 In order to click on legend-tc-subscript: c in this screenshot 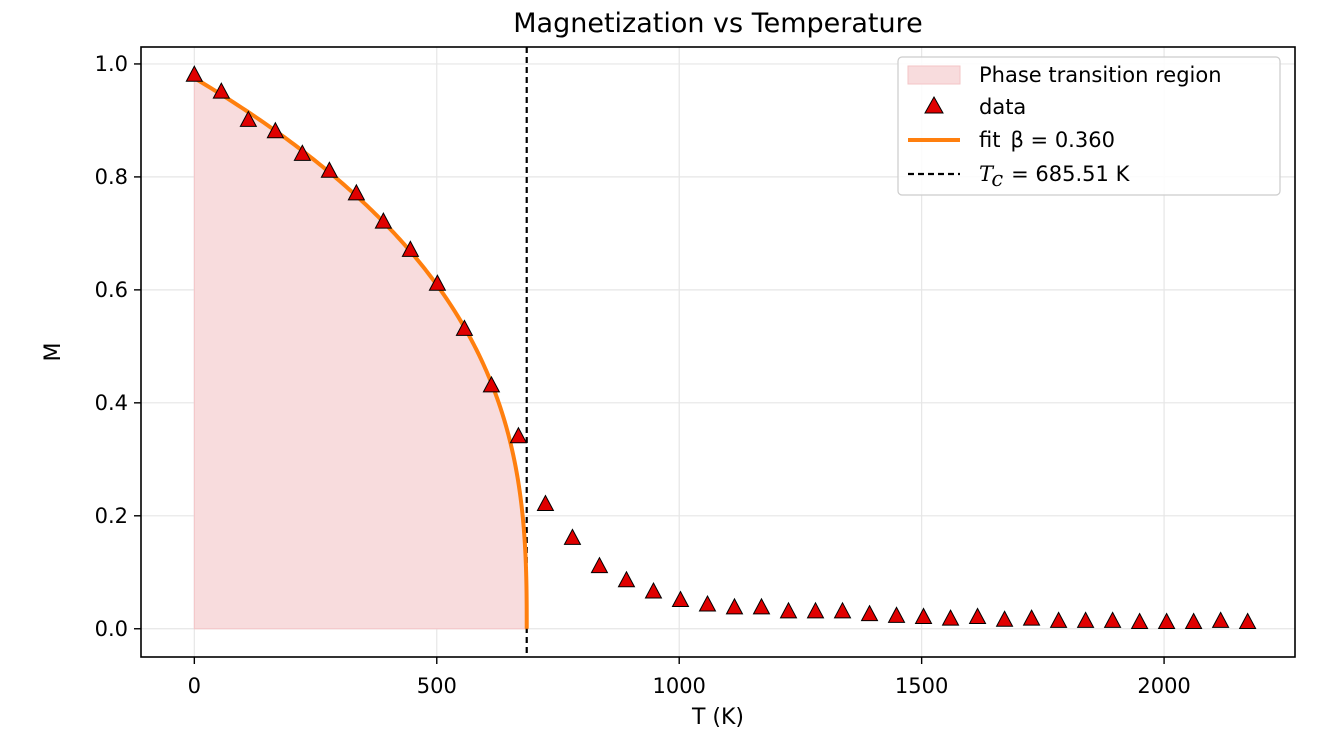, I will do `click(997, 179)`.